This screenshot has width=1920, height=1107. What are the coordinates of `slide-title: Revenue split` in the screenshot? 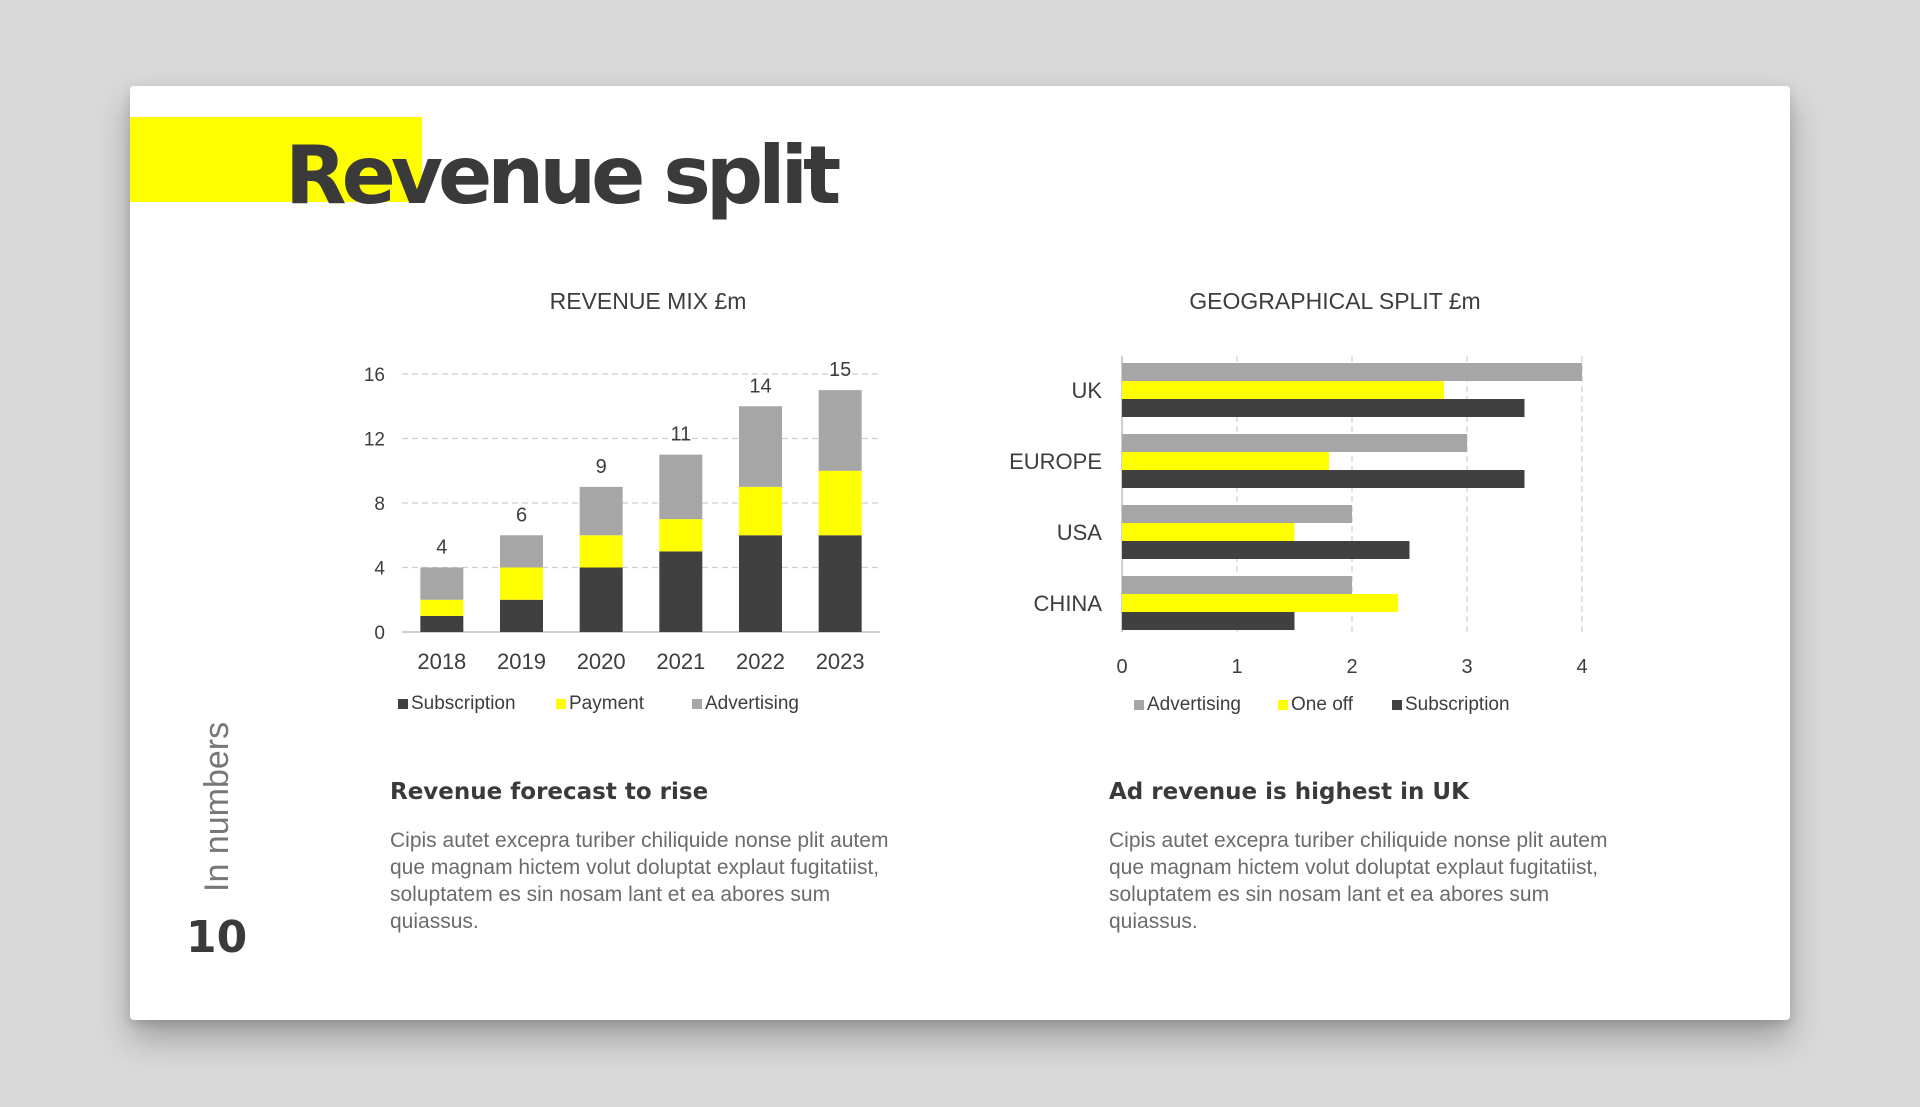 It's located at (563, 175).